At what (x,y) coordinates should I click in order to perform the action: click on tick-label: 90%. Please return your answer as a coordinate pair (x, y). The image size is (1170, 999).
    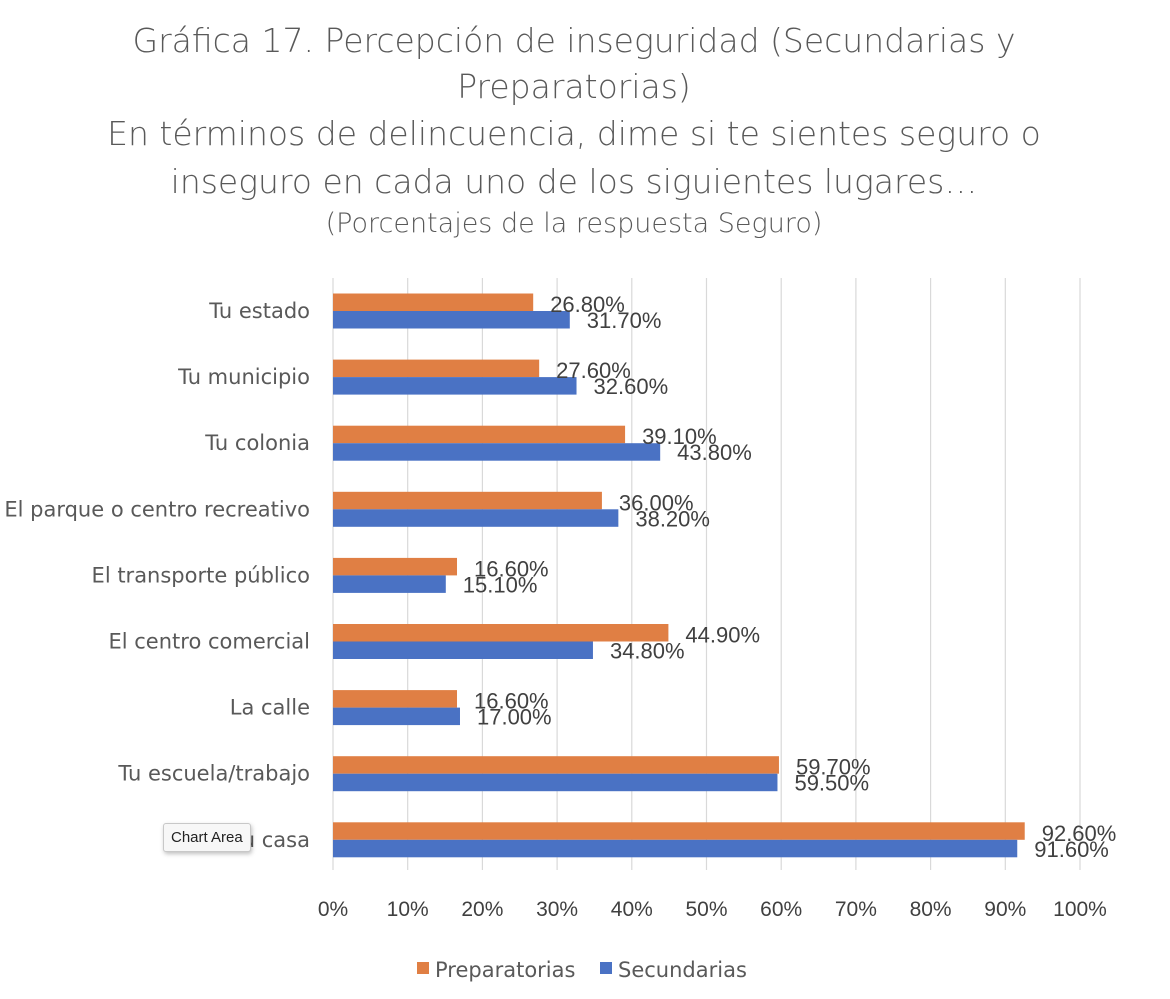
    Looking at the image, I should click on (1005, 909).